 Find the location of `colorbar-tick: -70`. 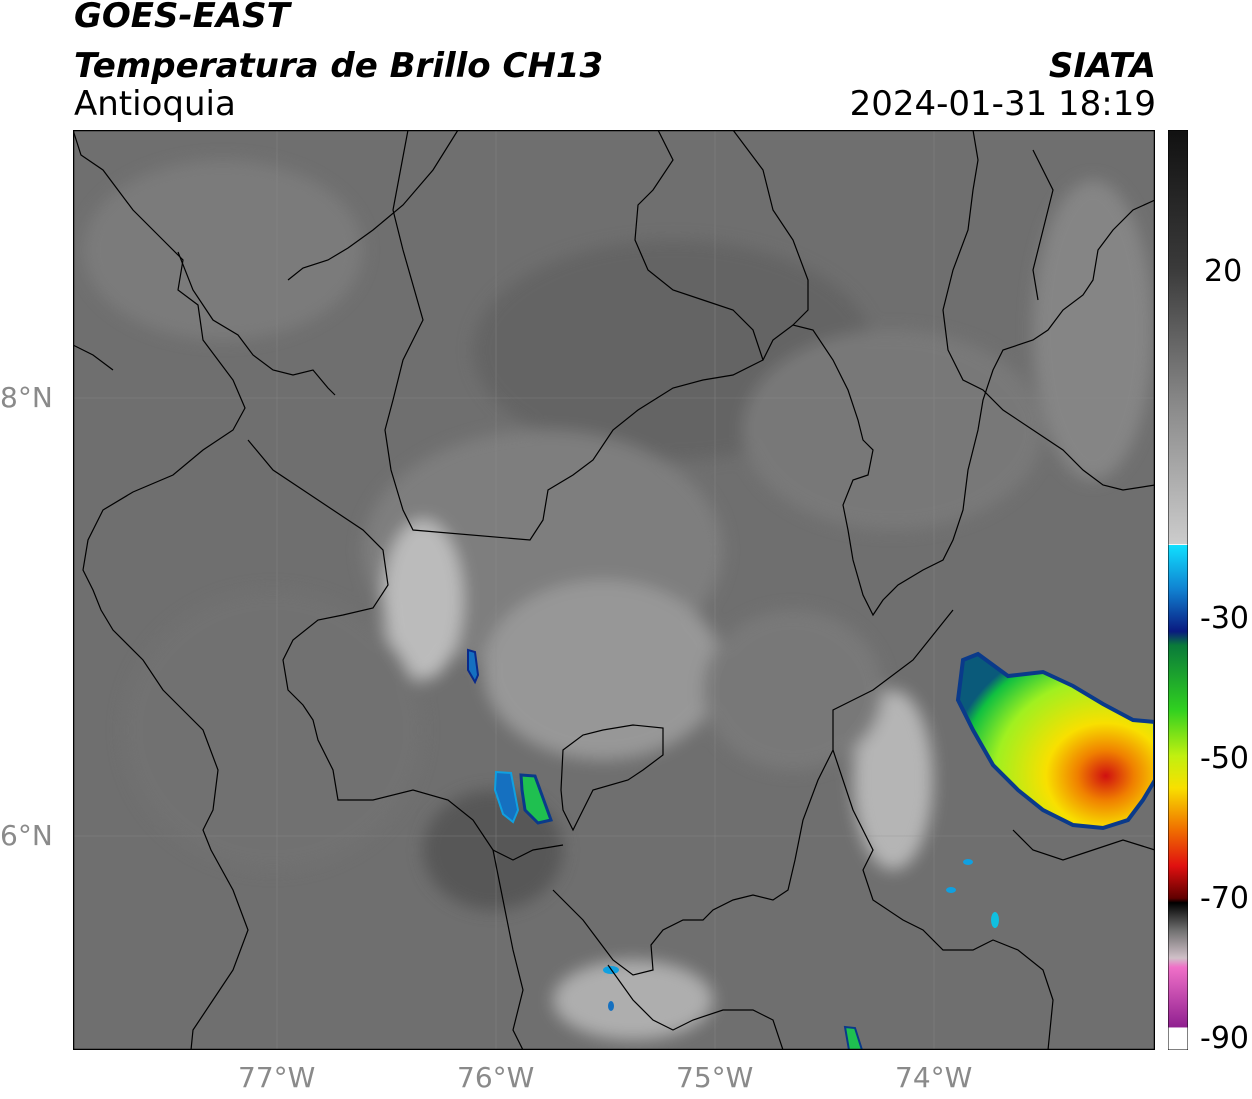

colorbar-tick: -70 is located at coordinates (1224, 898).